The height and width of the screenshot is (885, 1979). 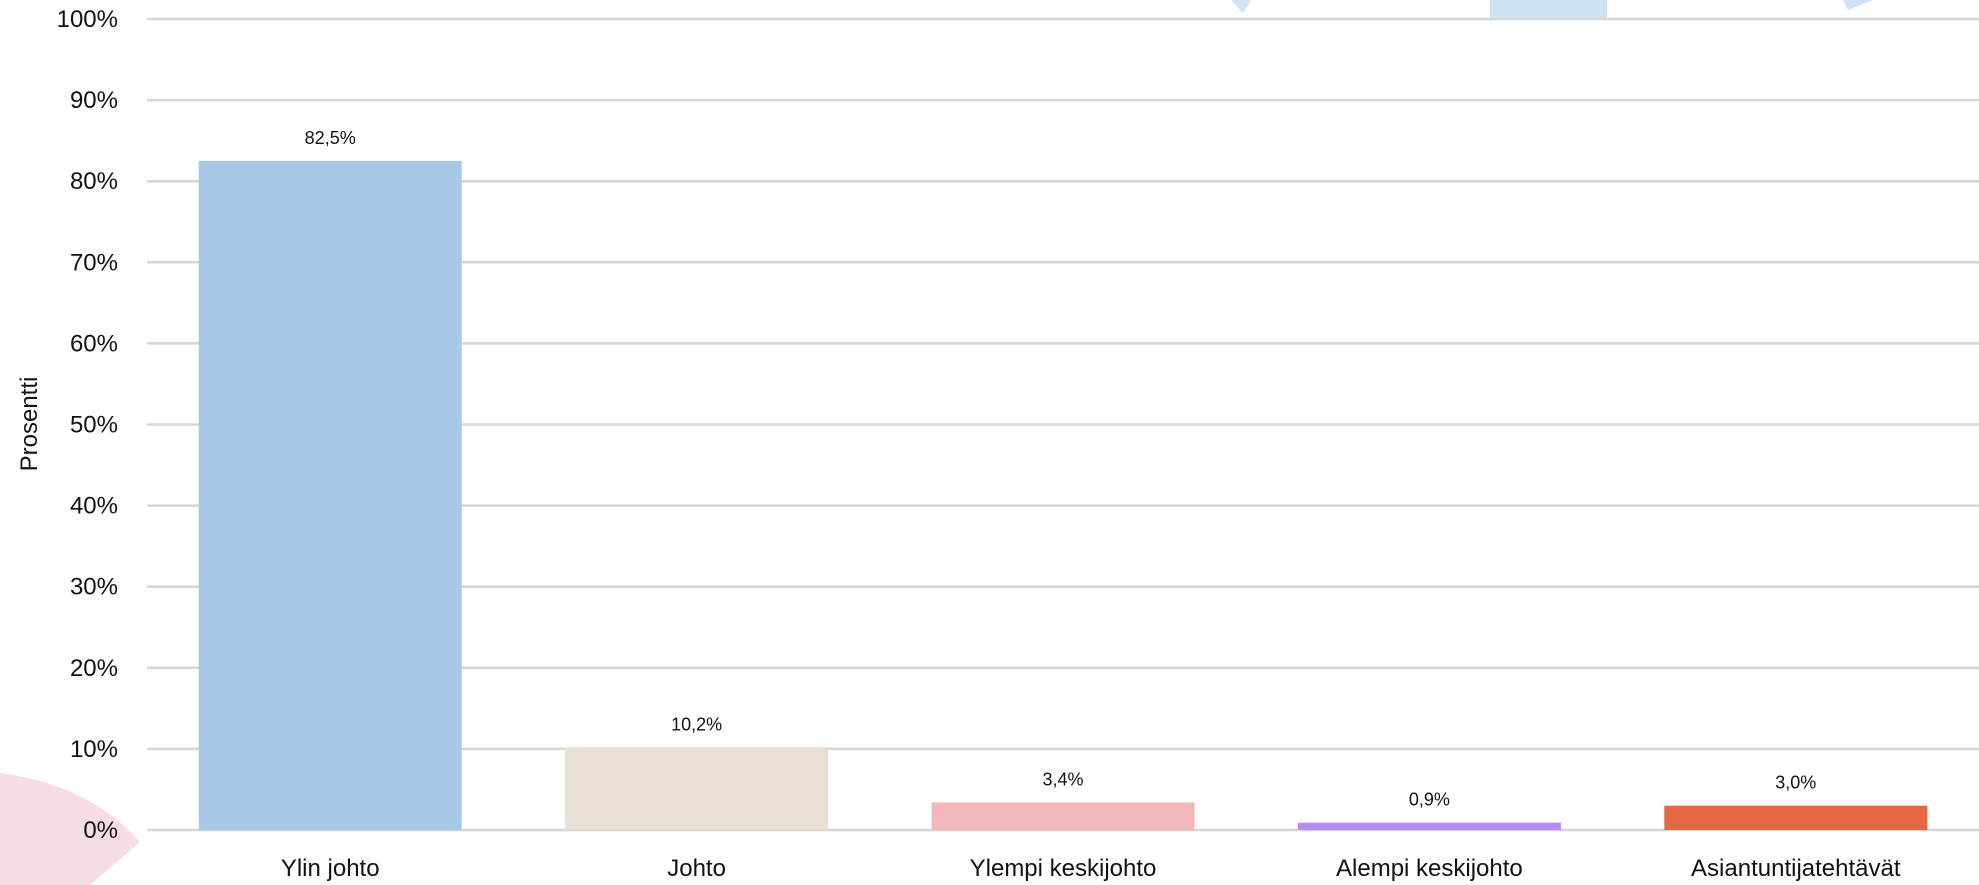 What do you see at coordinates (696, 724) in the screenshot?
I see `data-label: 10,2%` at bounding box center [696, 724].